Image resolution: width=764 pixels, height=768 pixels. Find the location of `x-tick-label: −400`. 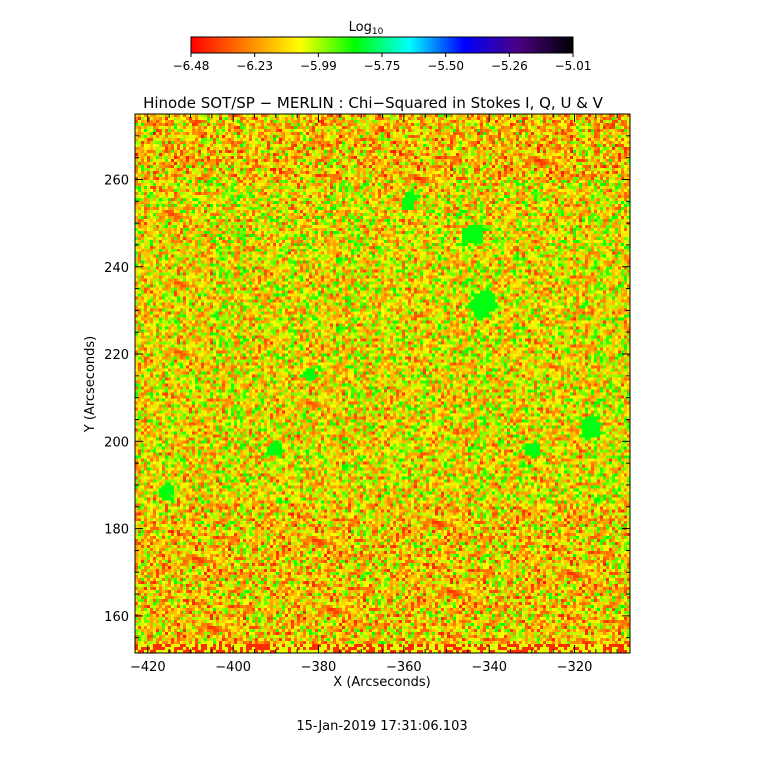

x-tick-label: −400 is located at coordinates (233, 667).